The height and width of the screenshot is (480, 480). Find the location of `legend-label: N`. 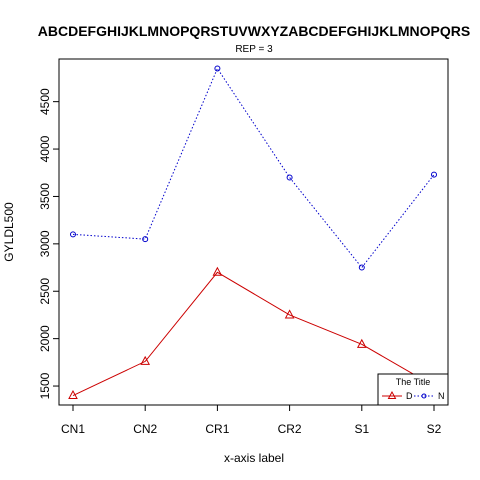

legend-label: N is located at coordinates (441, 396).